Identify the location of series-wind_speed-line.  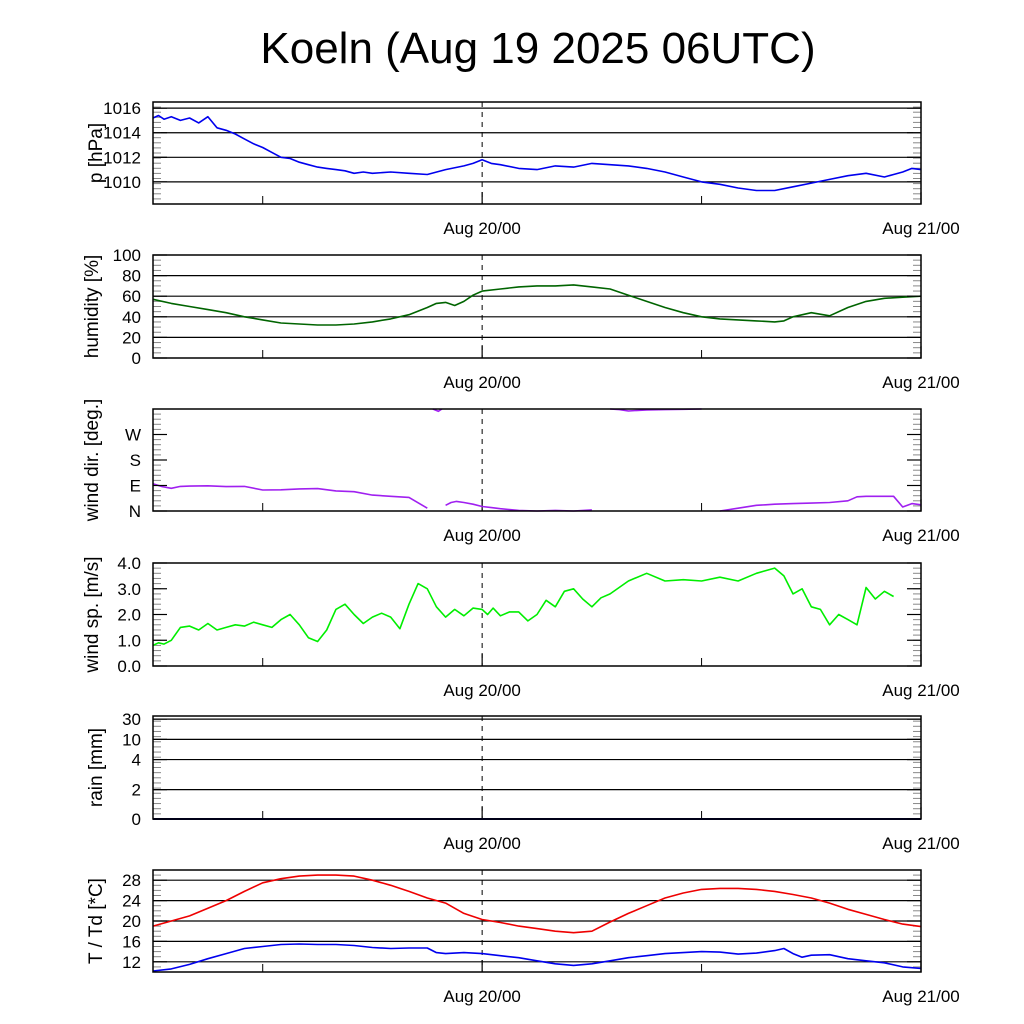
(523, 607).